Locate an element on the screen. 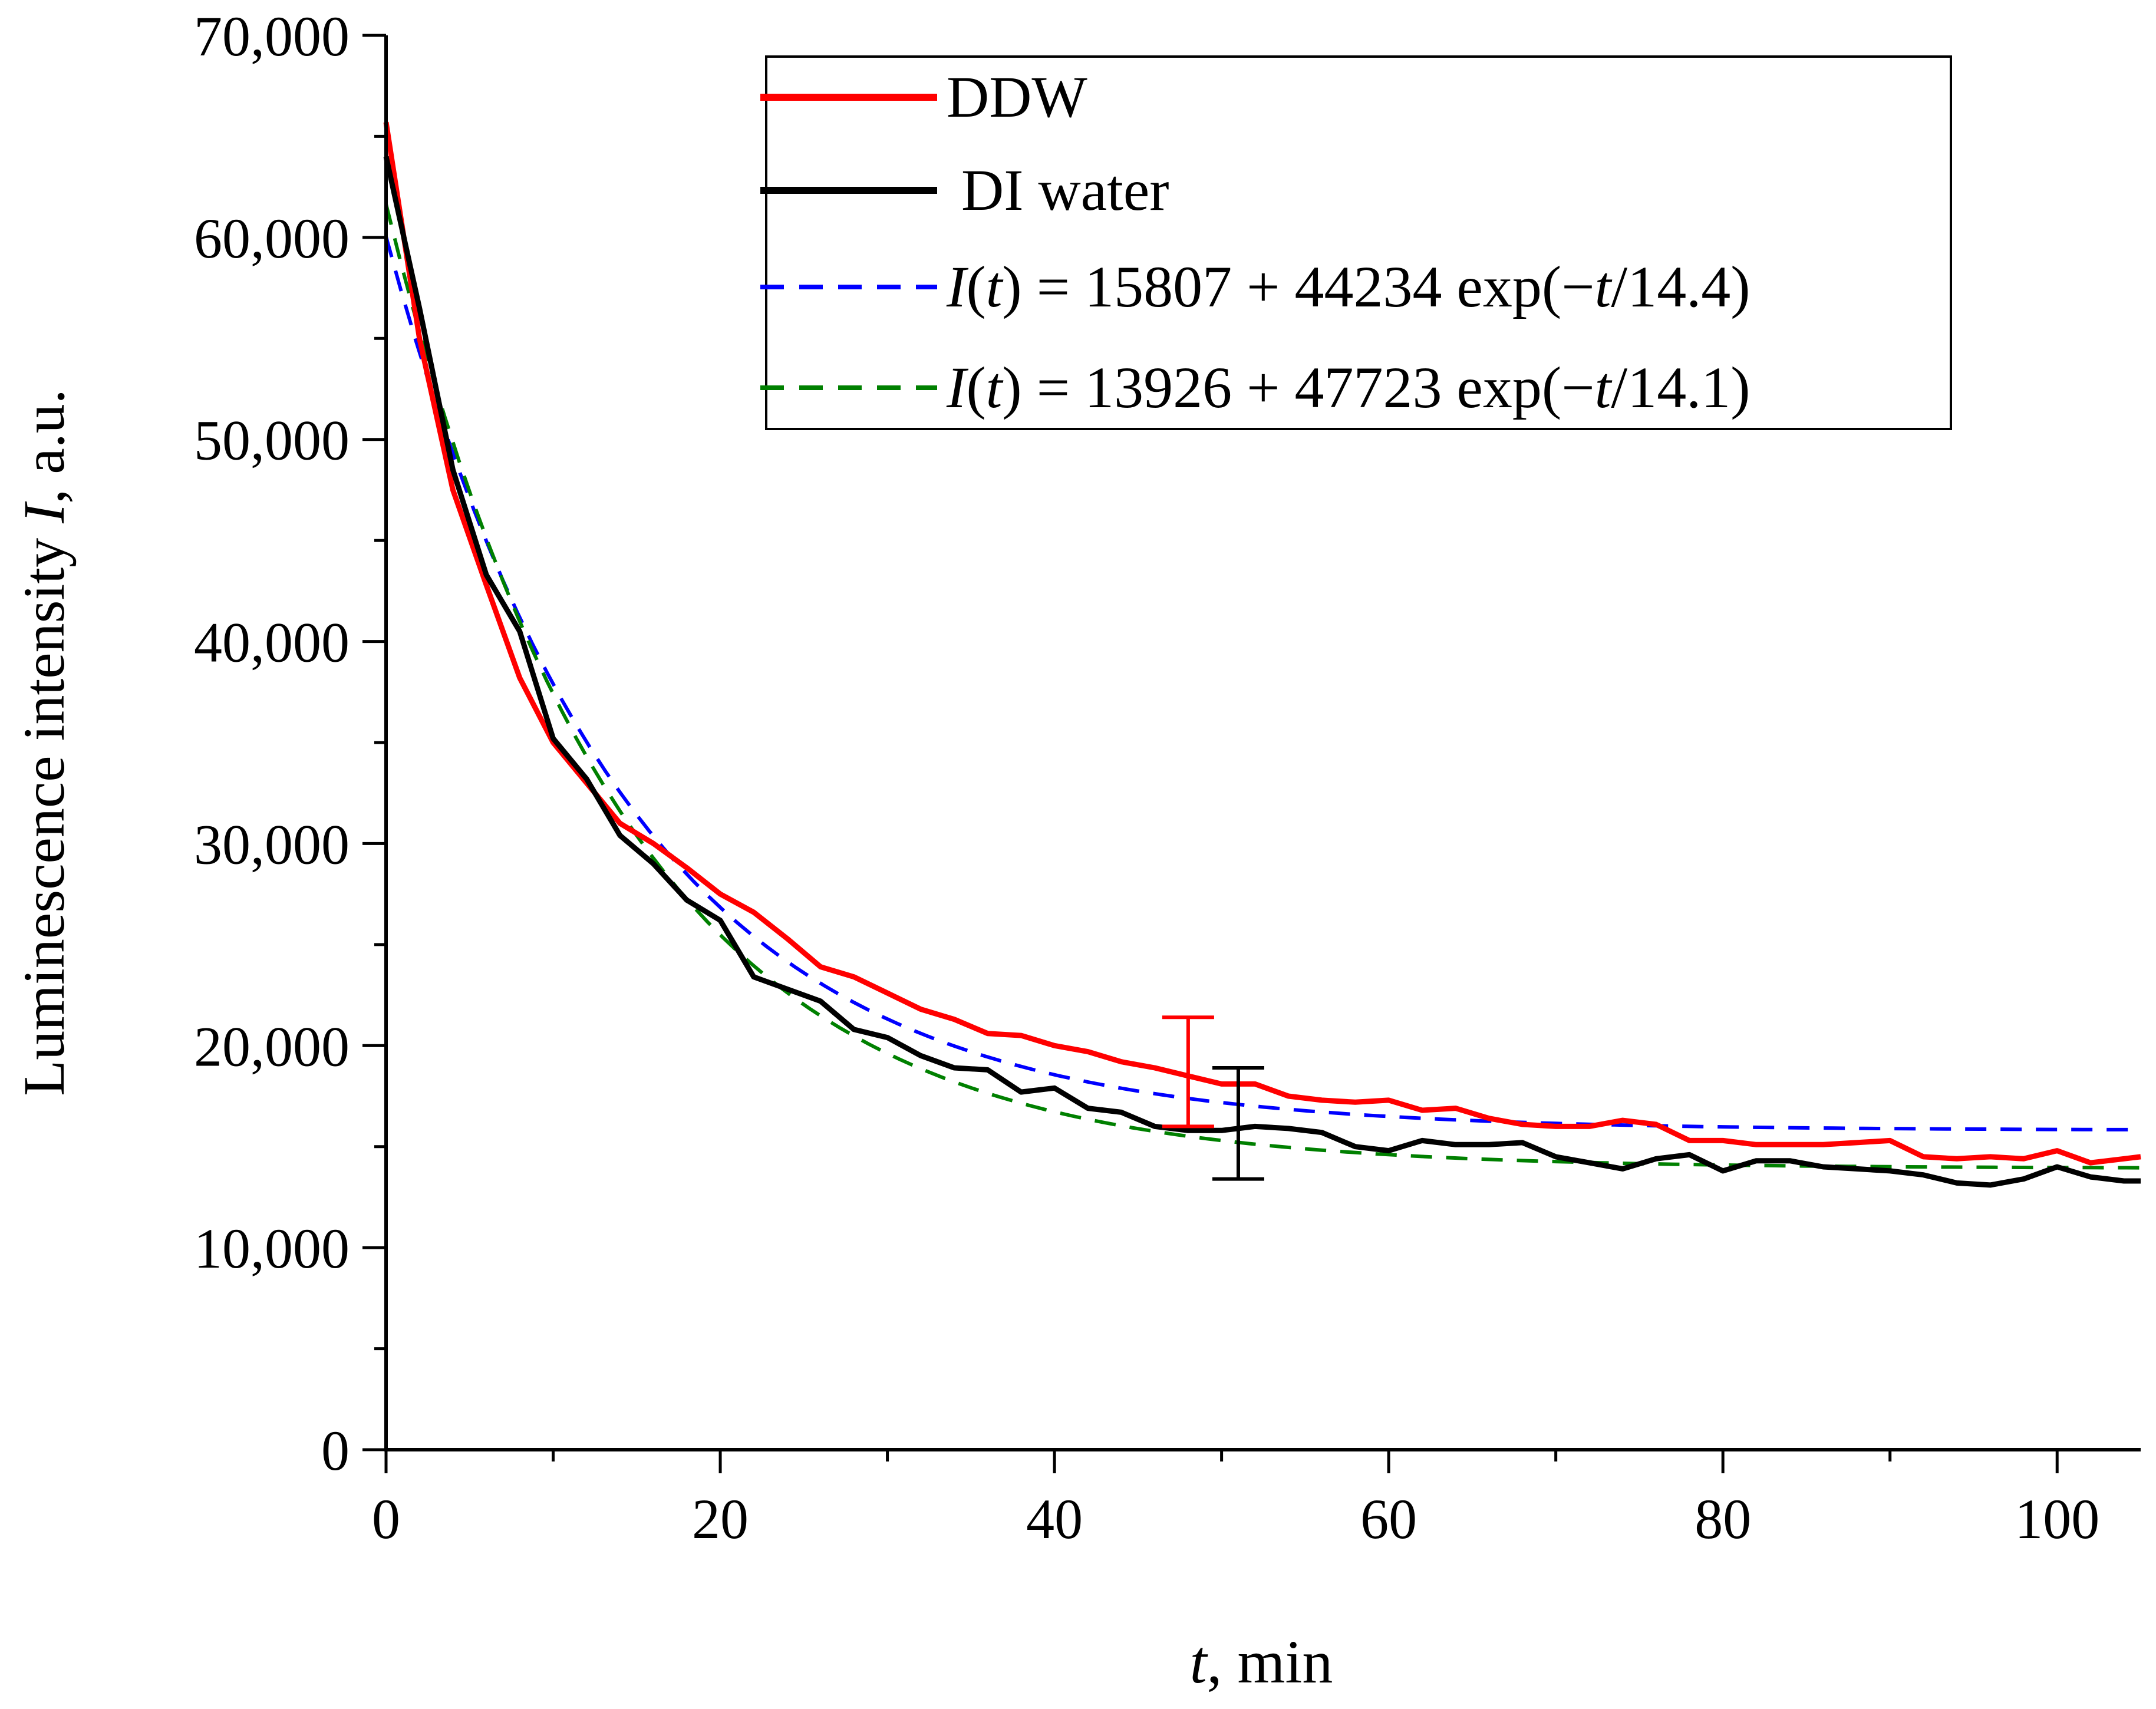  legend-fit-di-tau: /14.1) is located at coordinates (1680, 387).